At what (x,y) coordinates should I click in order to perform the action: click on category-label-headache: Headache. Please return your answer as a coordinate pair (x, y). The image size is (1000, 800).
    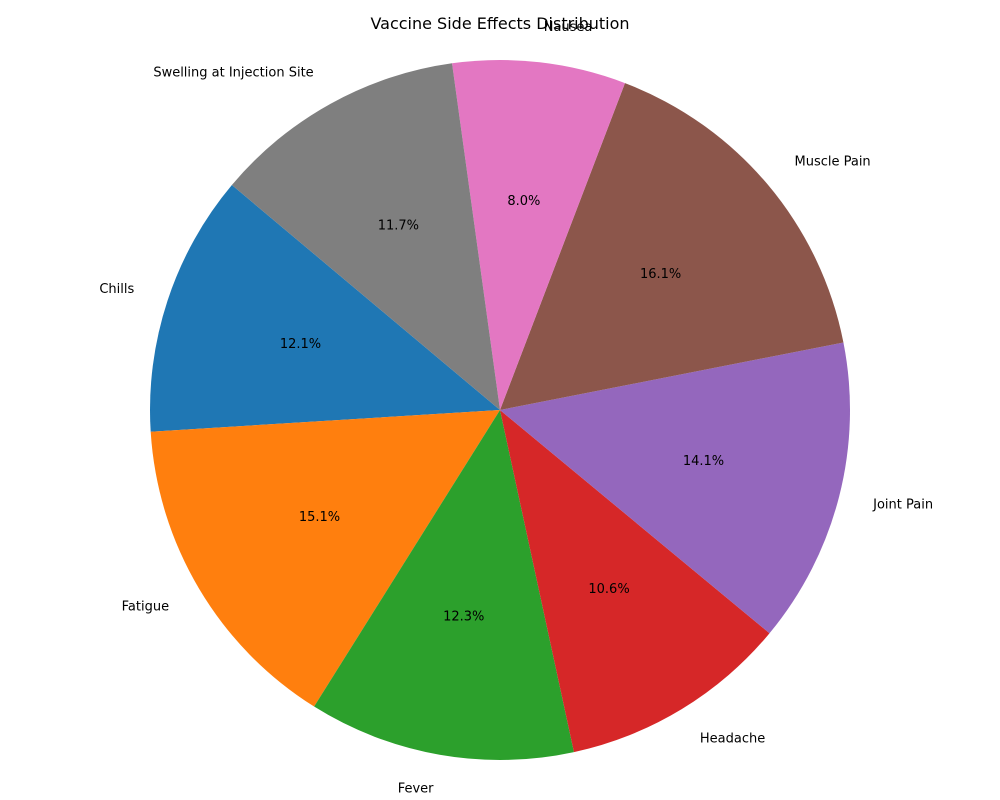
    Looking at the image, I should click on (732, 739).